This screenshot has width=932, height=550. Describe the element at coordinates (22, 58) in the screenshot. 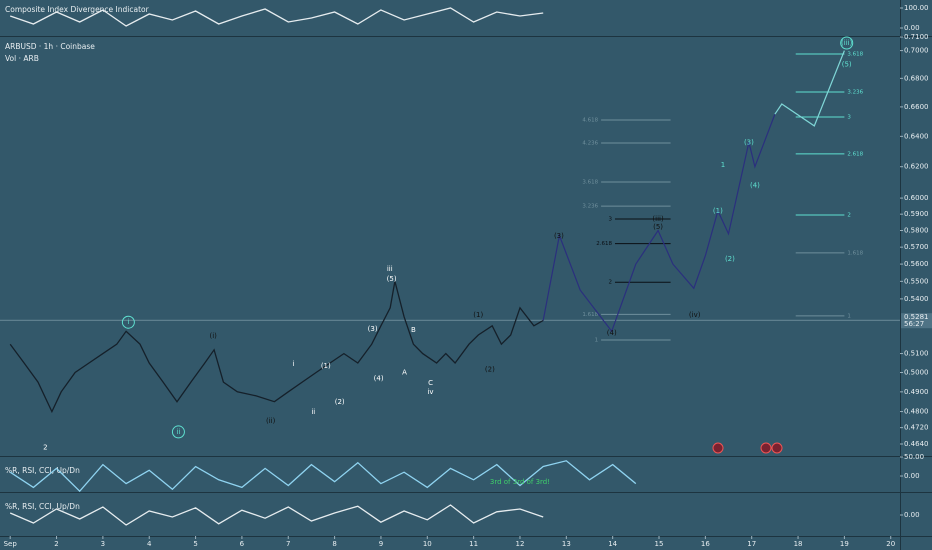

I see `pane-subtitle: Vol · ARB` at that location.